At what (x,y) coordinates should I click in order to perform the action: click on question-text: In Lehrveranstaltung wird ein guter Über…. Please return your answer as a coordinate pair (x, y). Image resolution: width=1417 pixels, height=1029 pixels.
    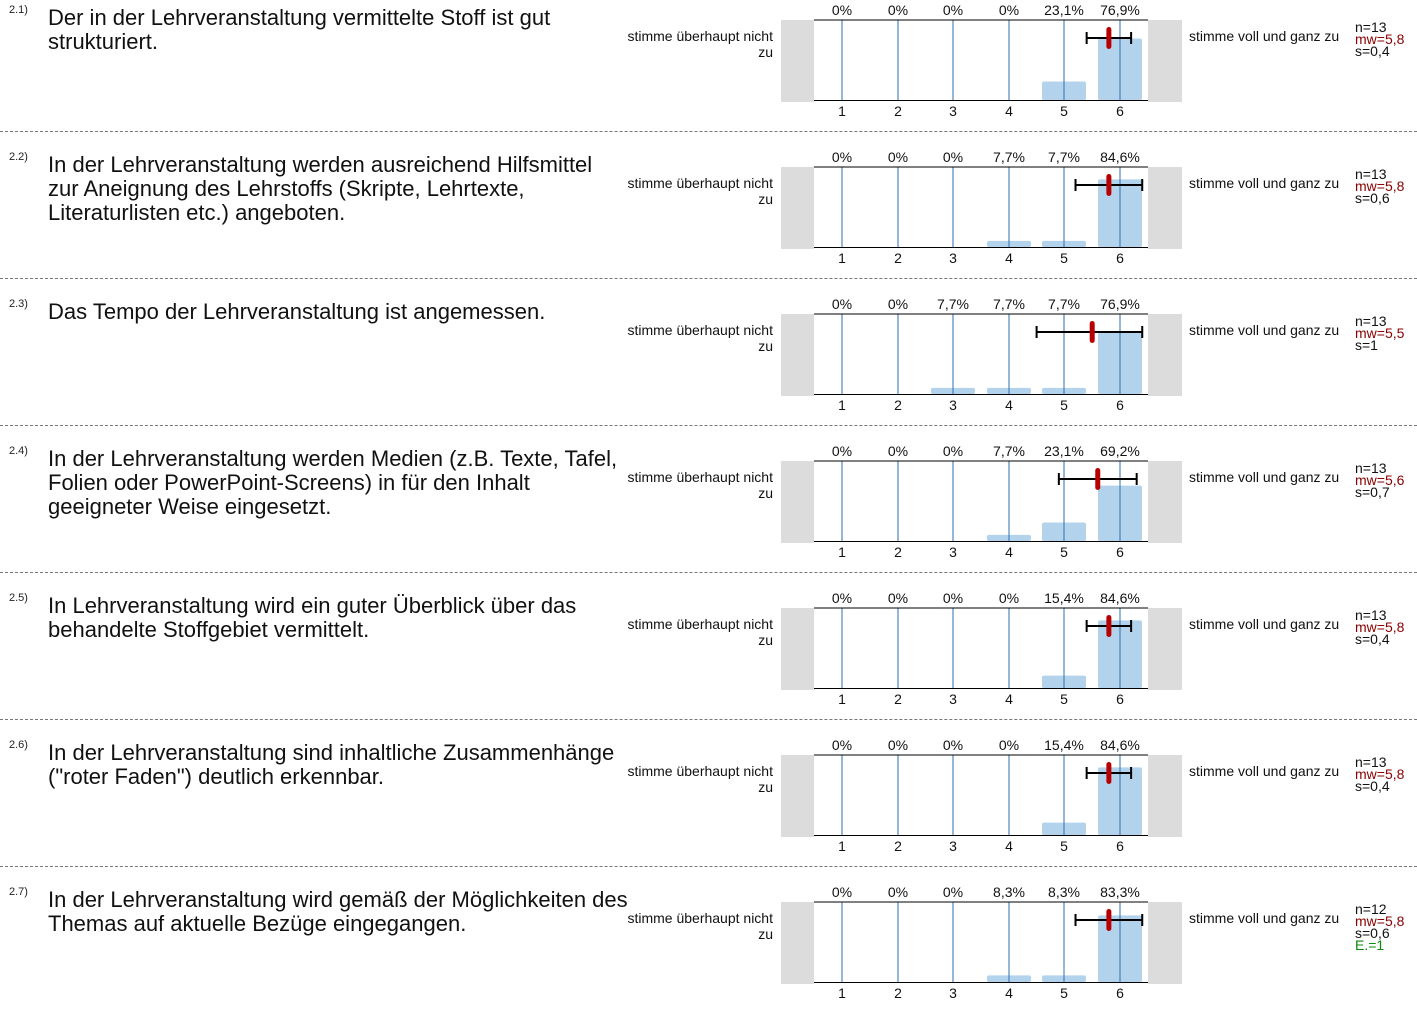
    Looking at the image, I should click on (312, 617).